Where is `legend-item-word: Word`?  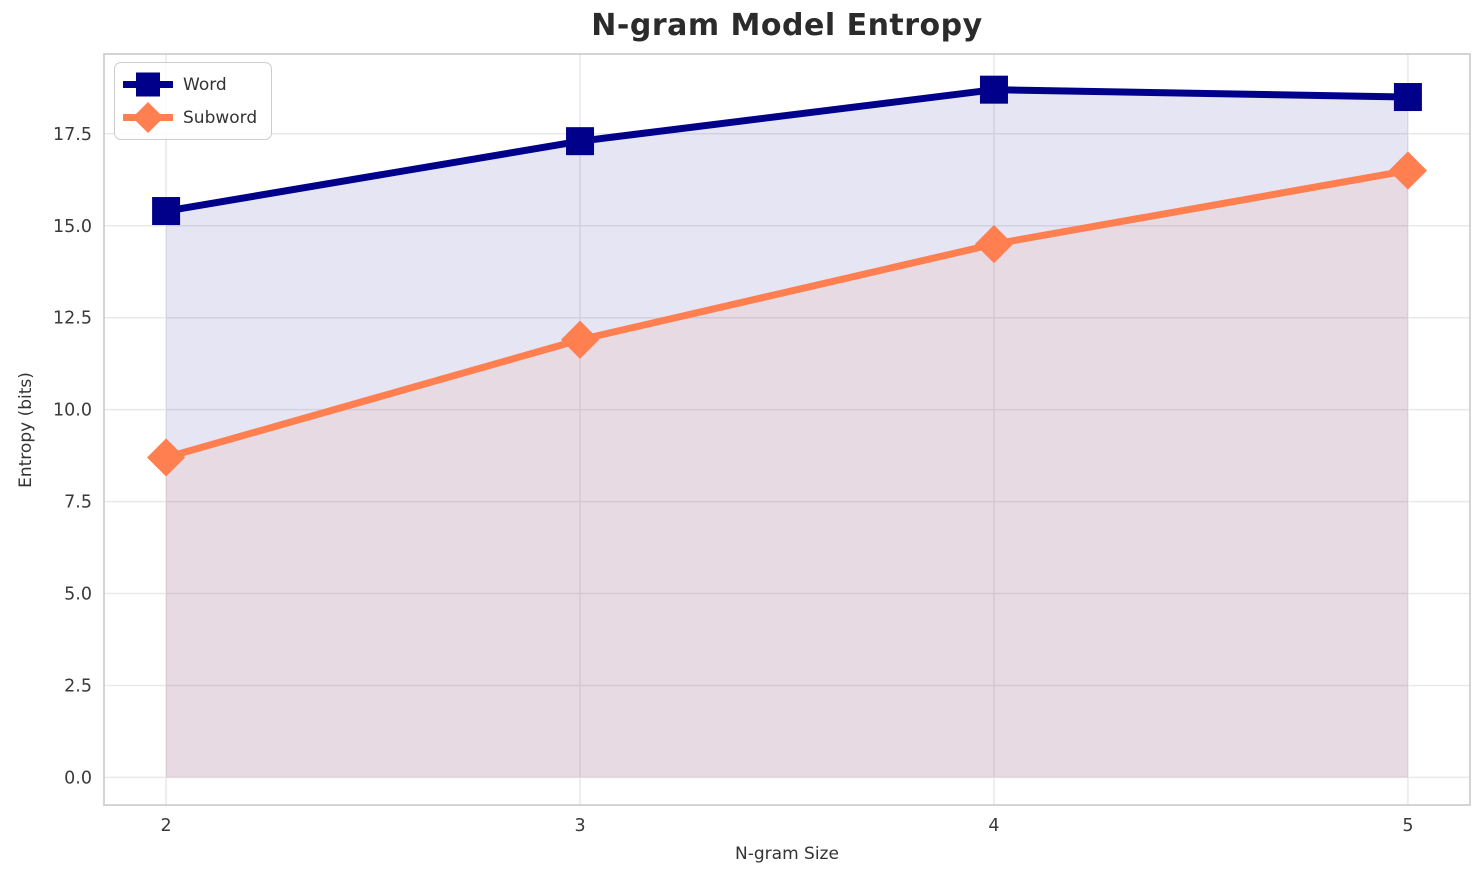
legend-item-word: Word is located at coordinates (190, 84).